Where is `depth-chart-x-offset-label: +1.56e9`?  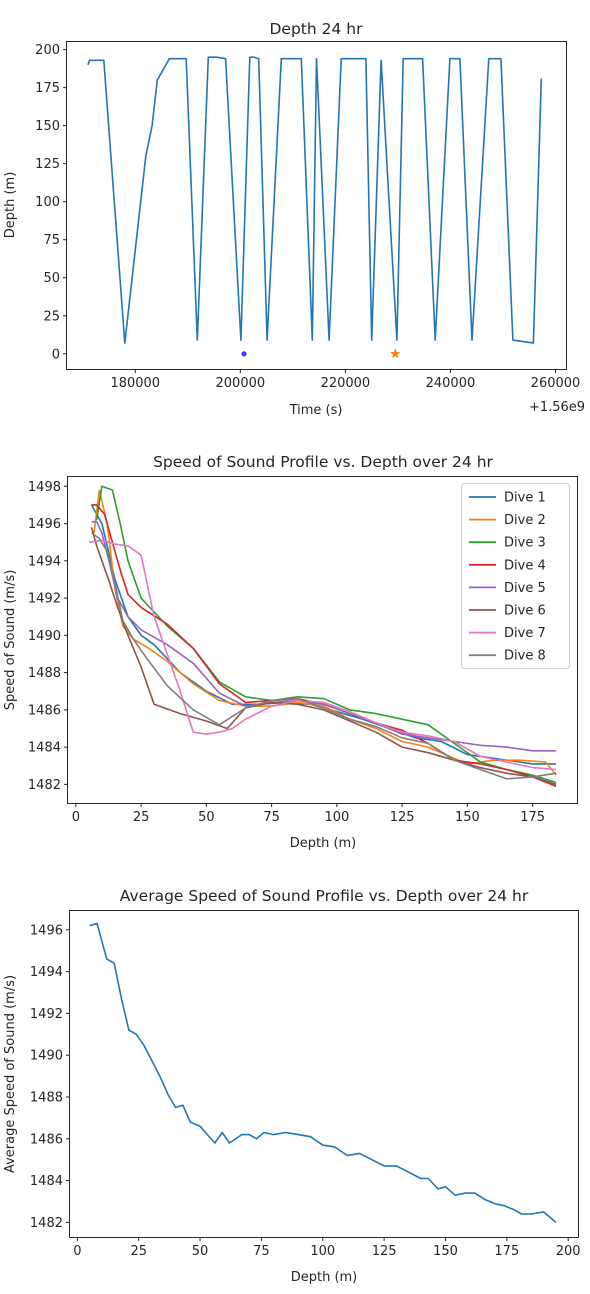
depth-chart-x-offset-label: +1.56e9 is located at coordinates (557, 407).